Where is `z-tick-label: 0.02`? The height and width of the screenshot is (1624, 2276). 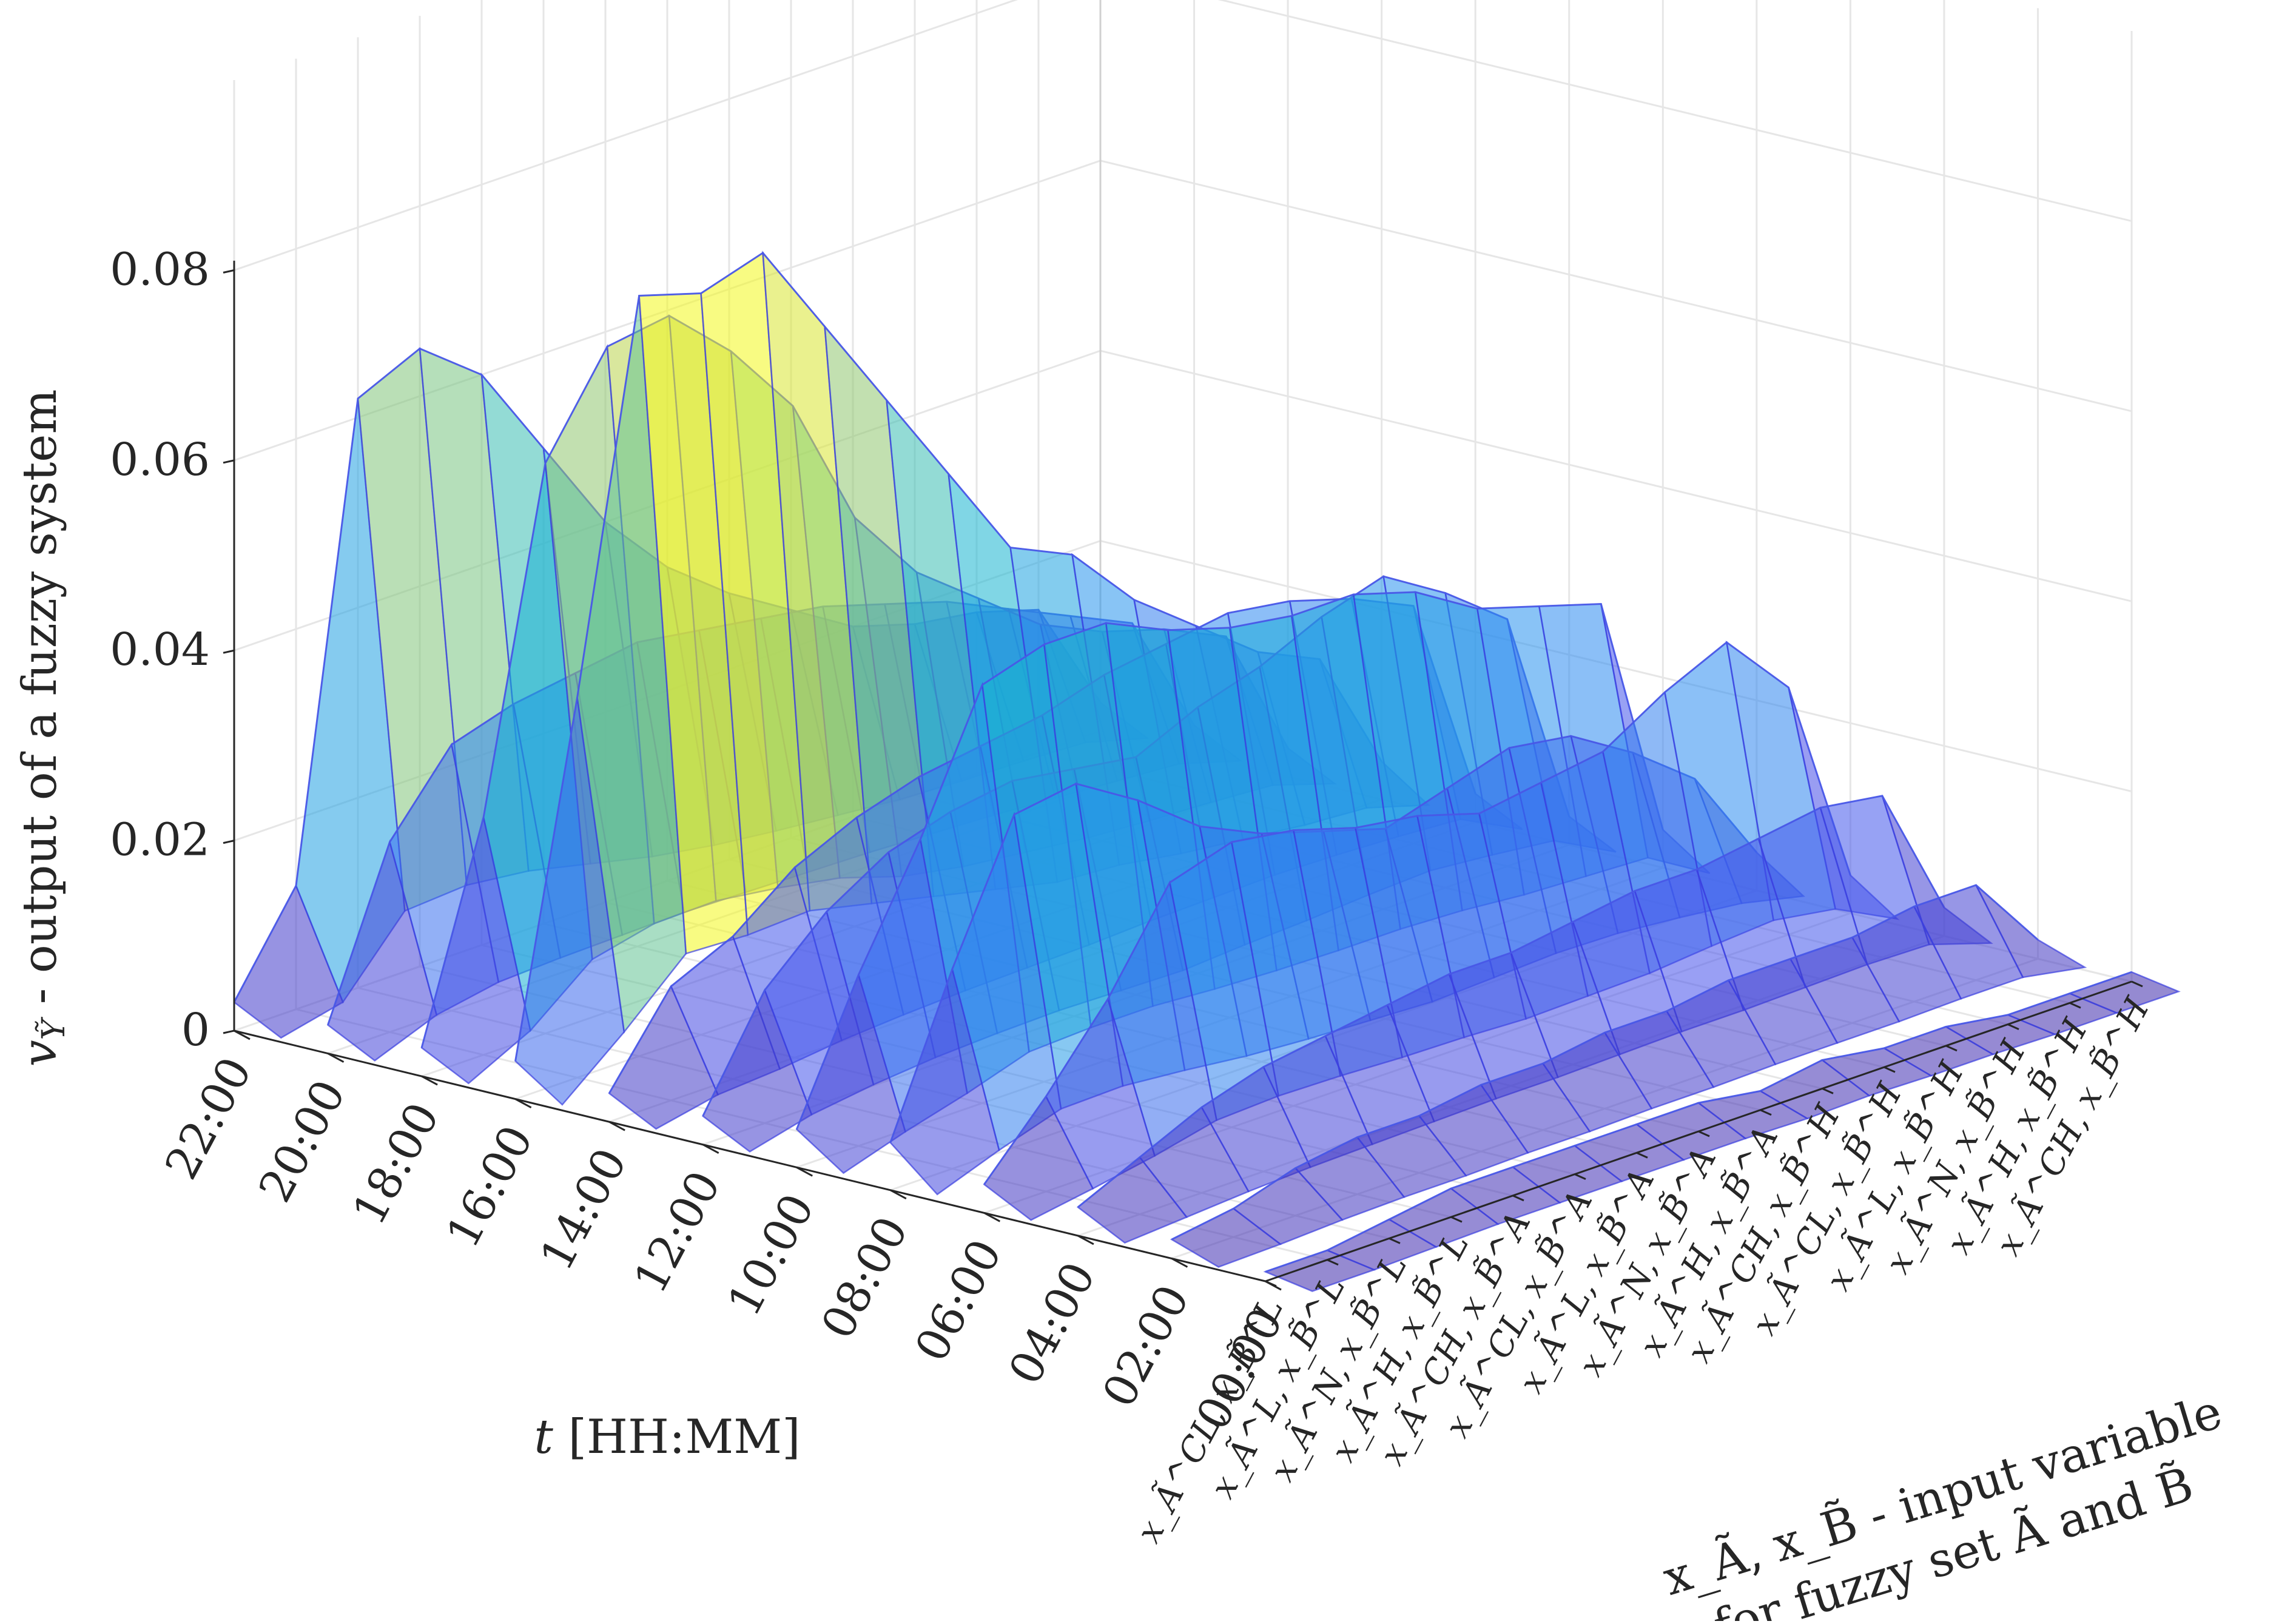 z-tick-label: 0.02 is located at coordinates (160, 840).